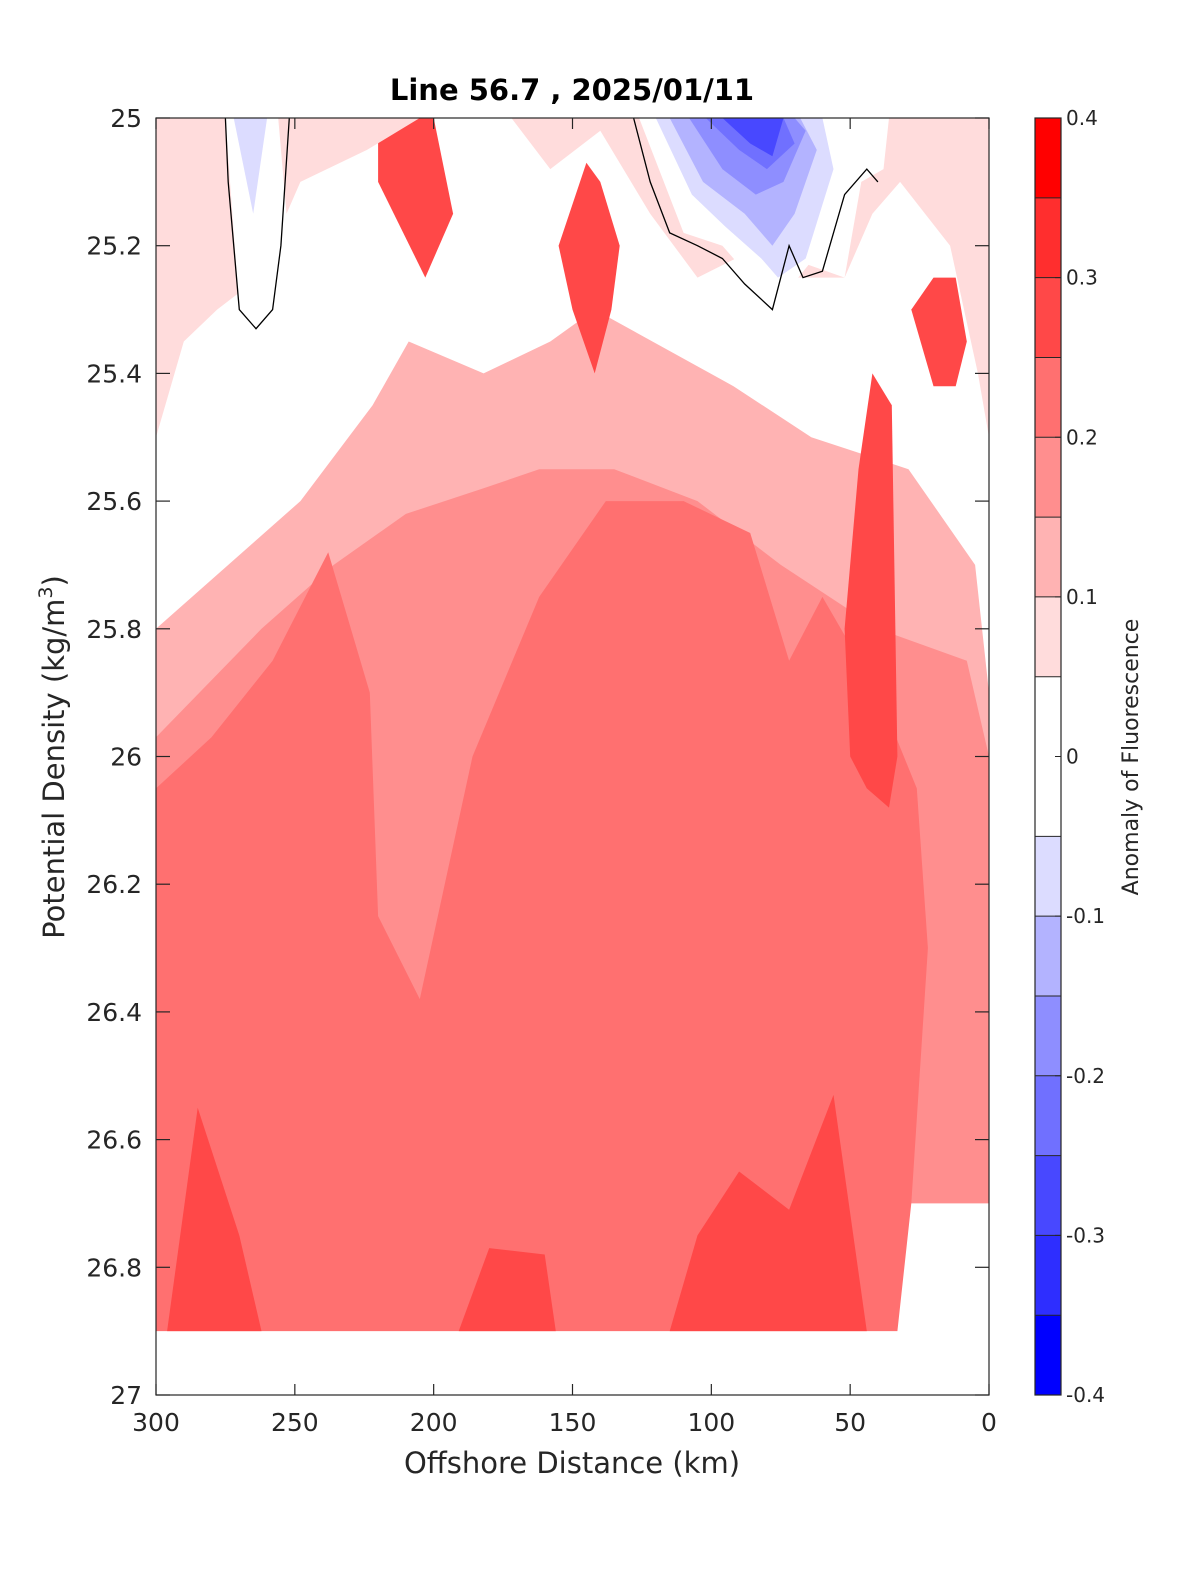 This screenshot has height=1575, width=1200. I want to click on colorbar-tick-label: 0.4, so click(1082, 118).